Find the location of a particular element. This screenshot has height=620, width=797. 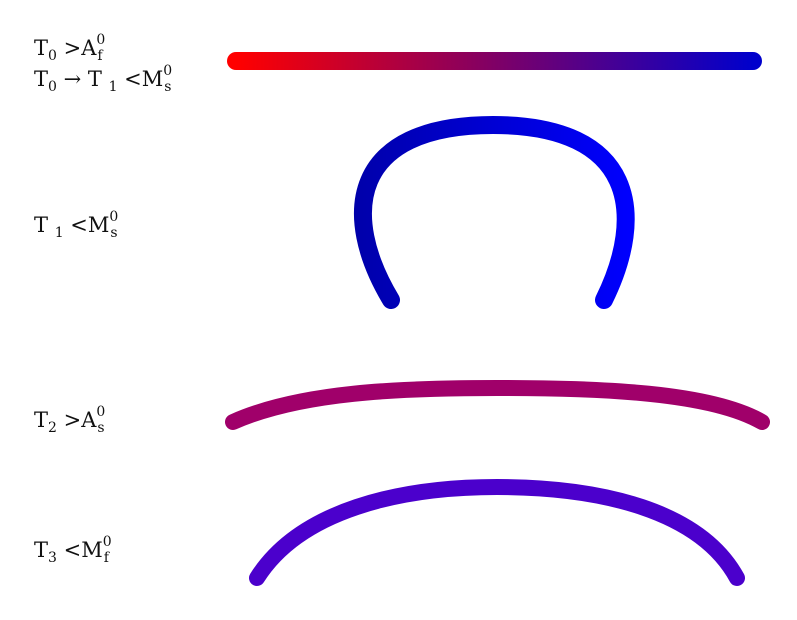

label-state-0-to-1: T0 → T 1 <M 0 s is located at coordinates (104, 79).